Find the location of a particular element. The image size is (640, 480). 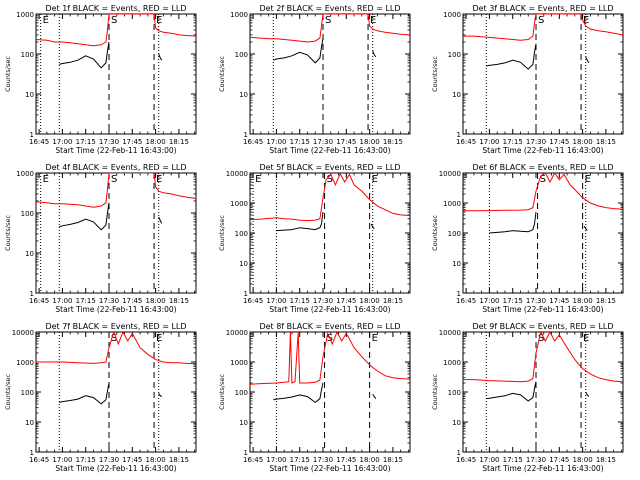

y-axis-label: Counts/sec is located at coordinates (435, 74).